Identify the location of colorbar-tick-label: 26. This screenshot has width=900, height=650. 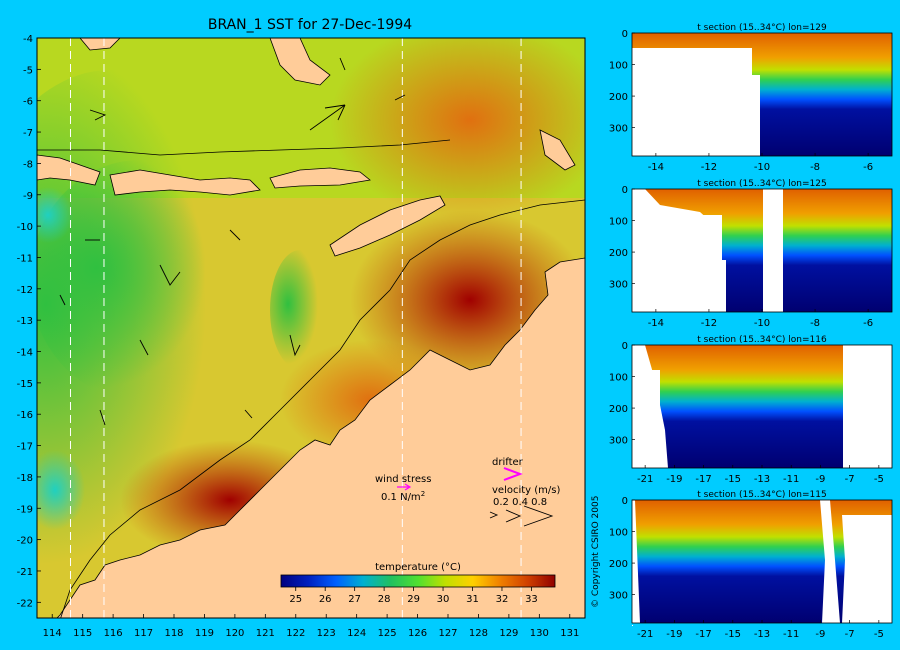
(325, 599).